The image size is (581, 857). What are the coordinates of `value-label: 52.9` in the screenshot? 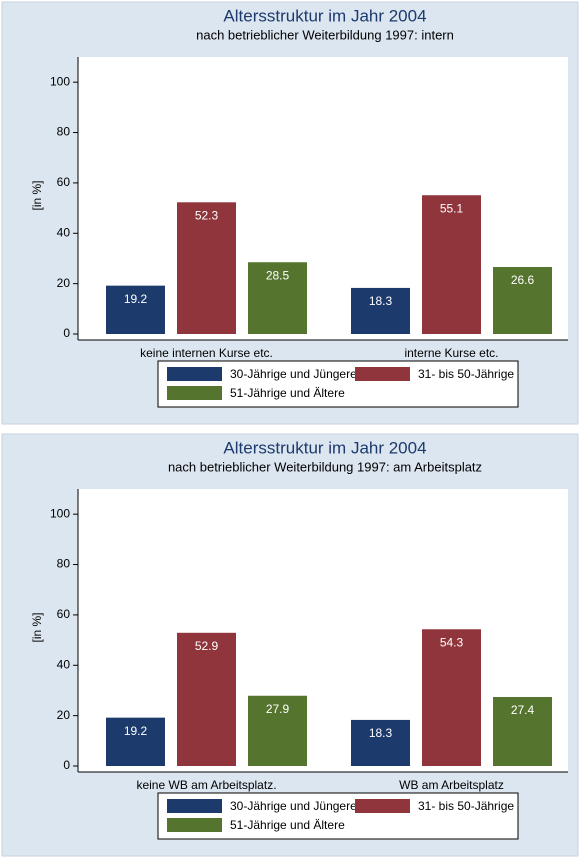 It's located at (207, 646).